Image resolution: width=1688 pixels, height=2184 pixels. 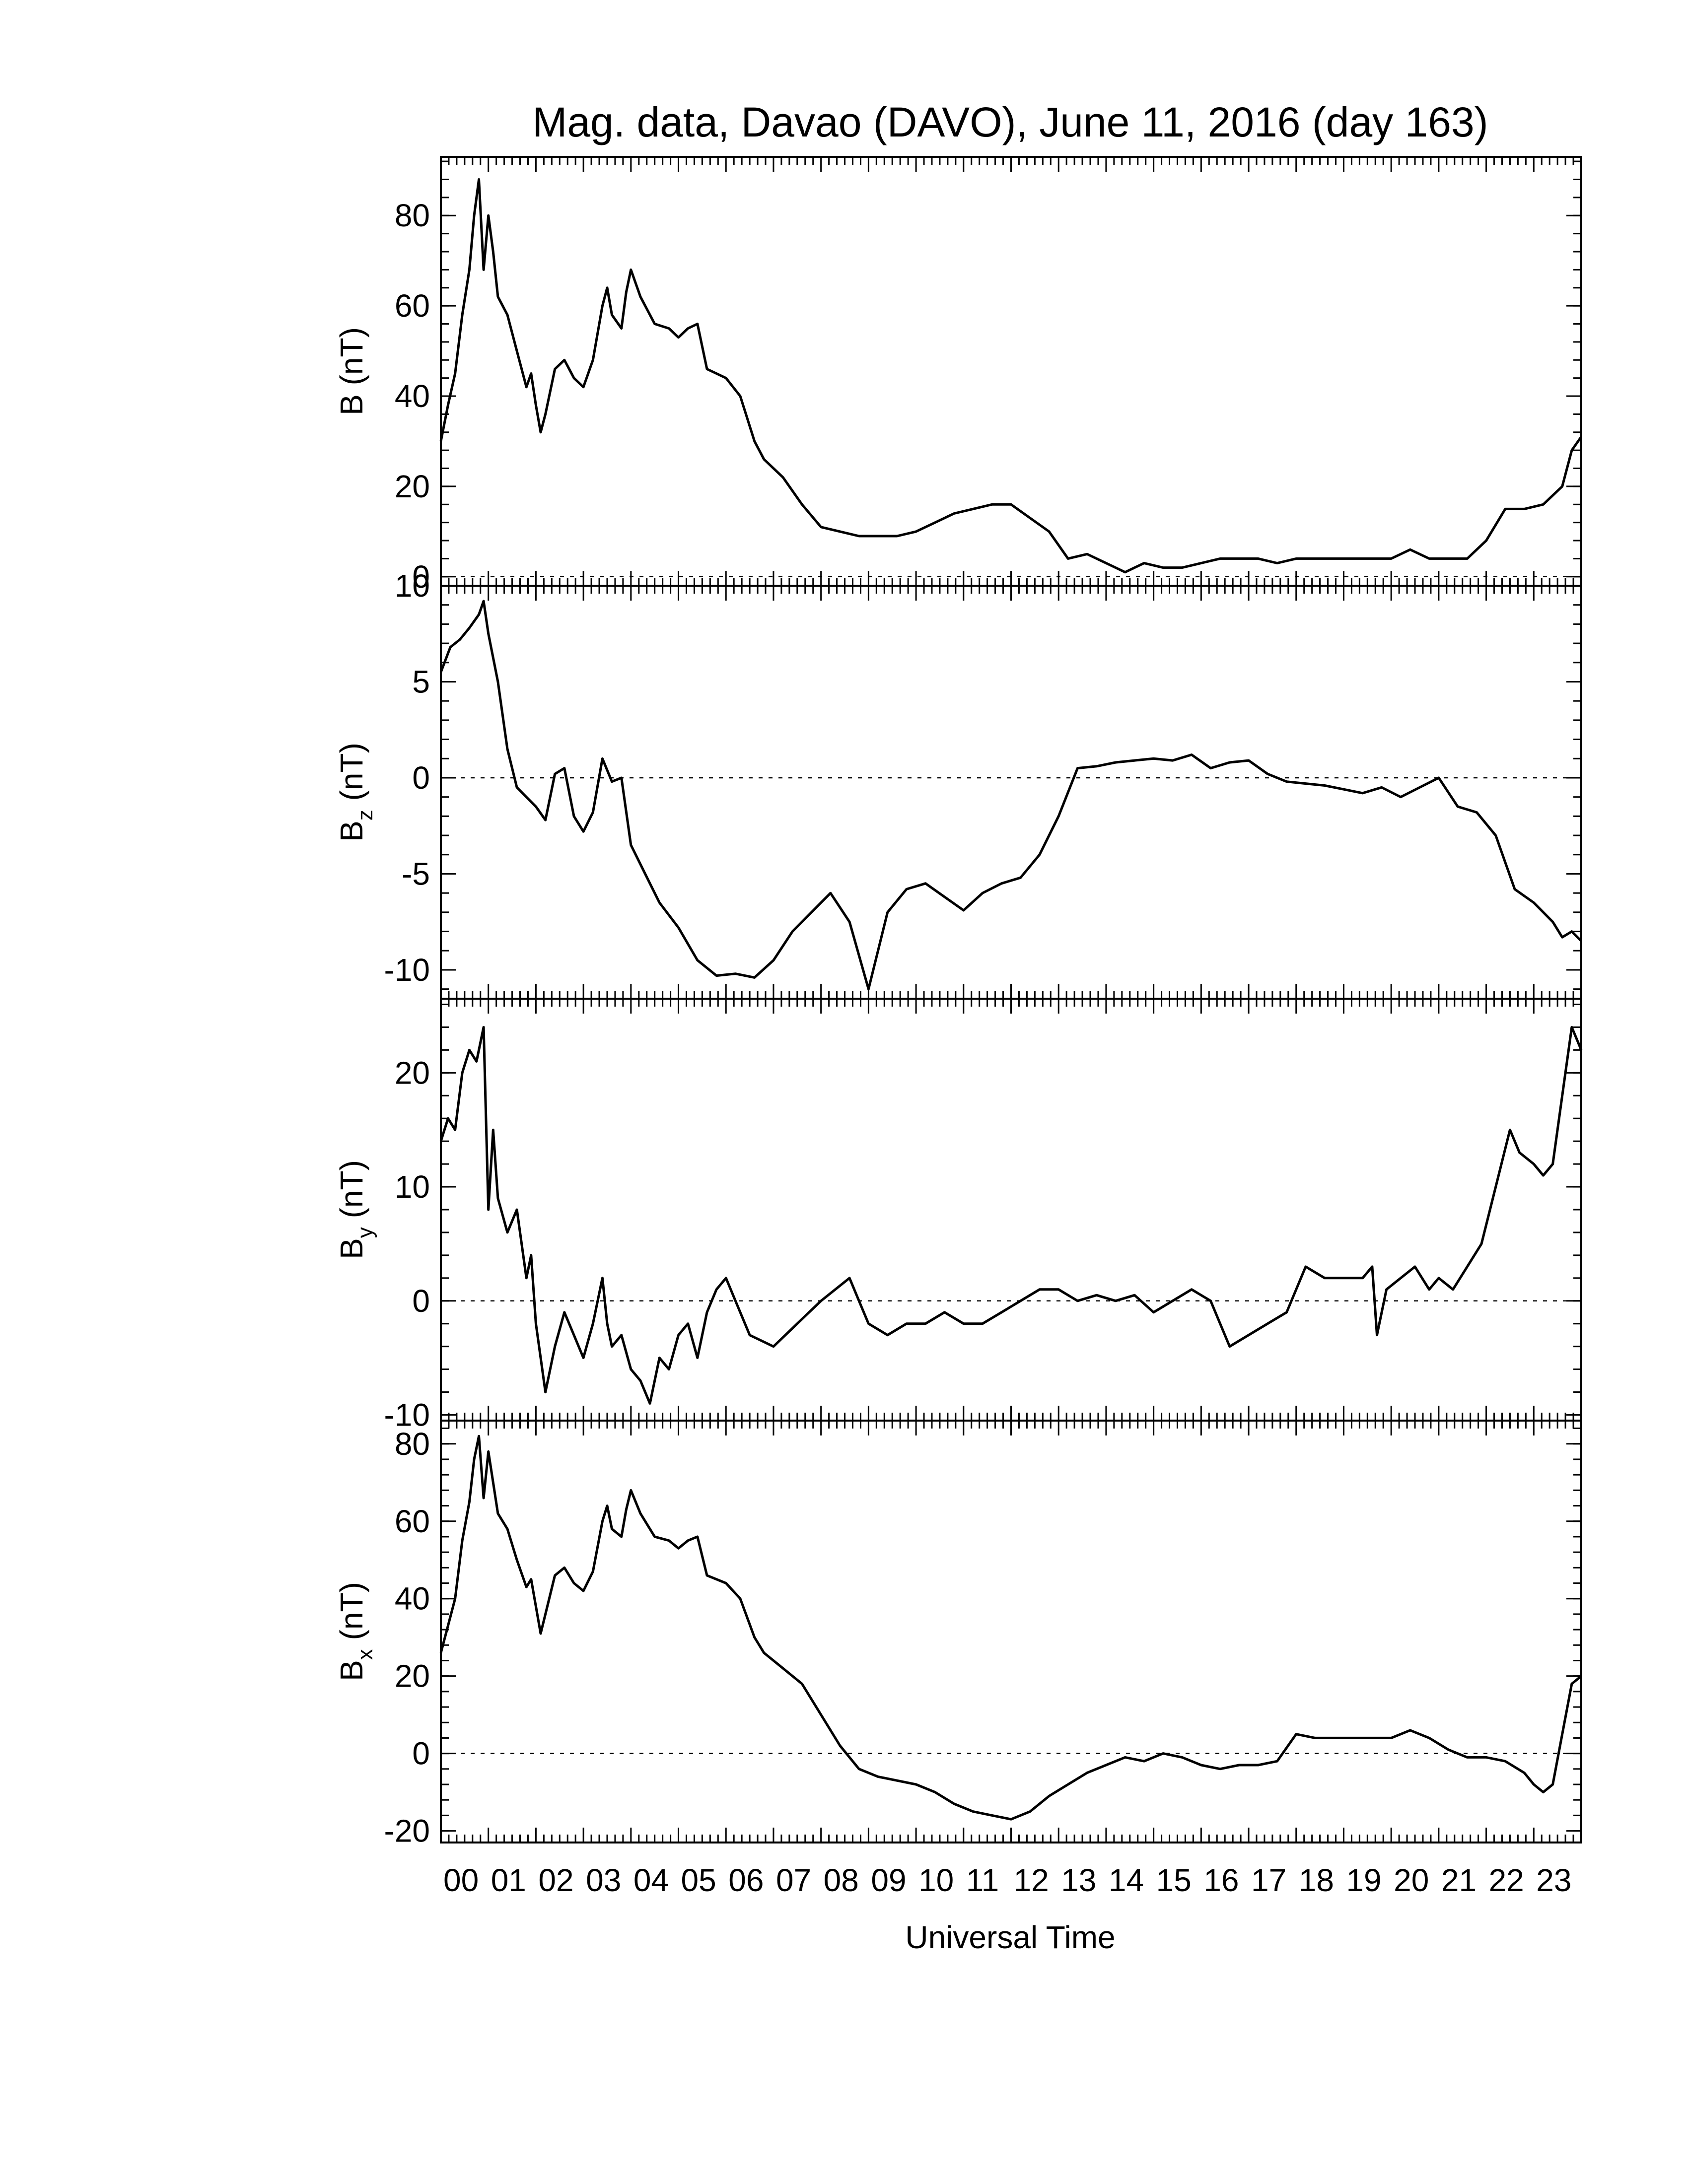 I want to click on x-tick-label: 13, so click(x=1078, y=1880).